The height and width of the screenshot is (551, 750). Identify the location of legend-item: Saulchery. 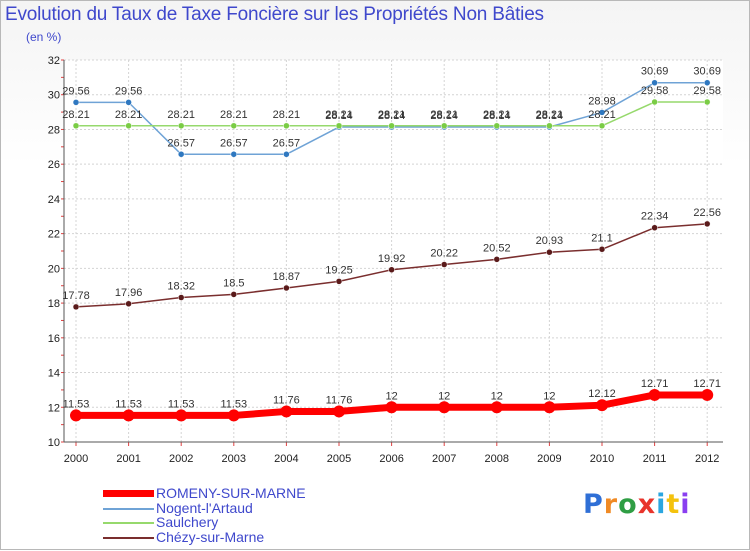
(233, 522).